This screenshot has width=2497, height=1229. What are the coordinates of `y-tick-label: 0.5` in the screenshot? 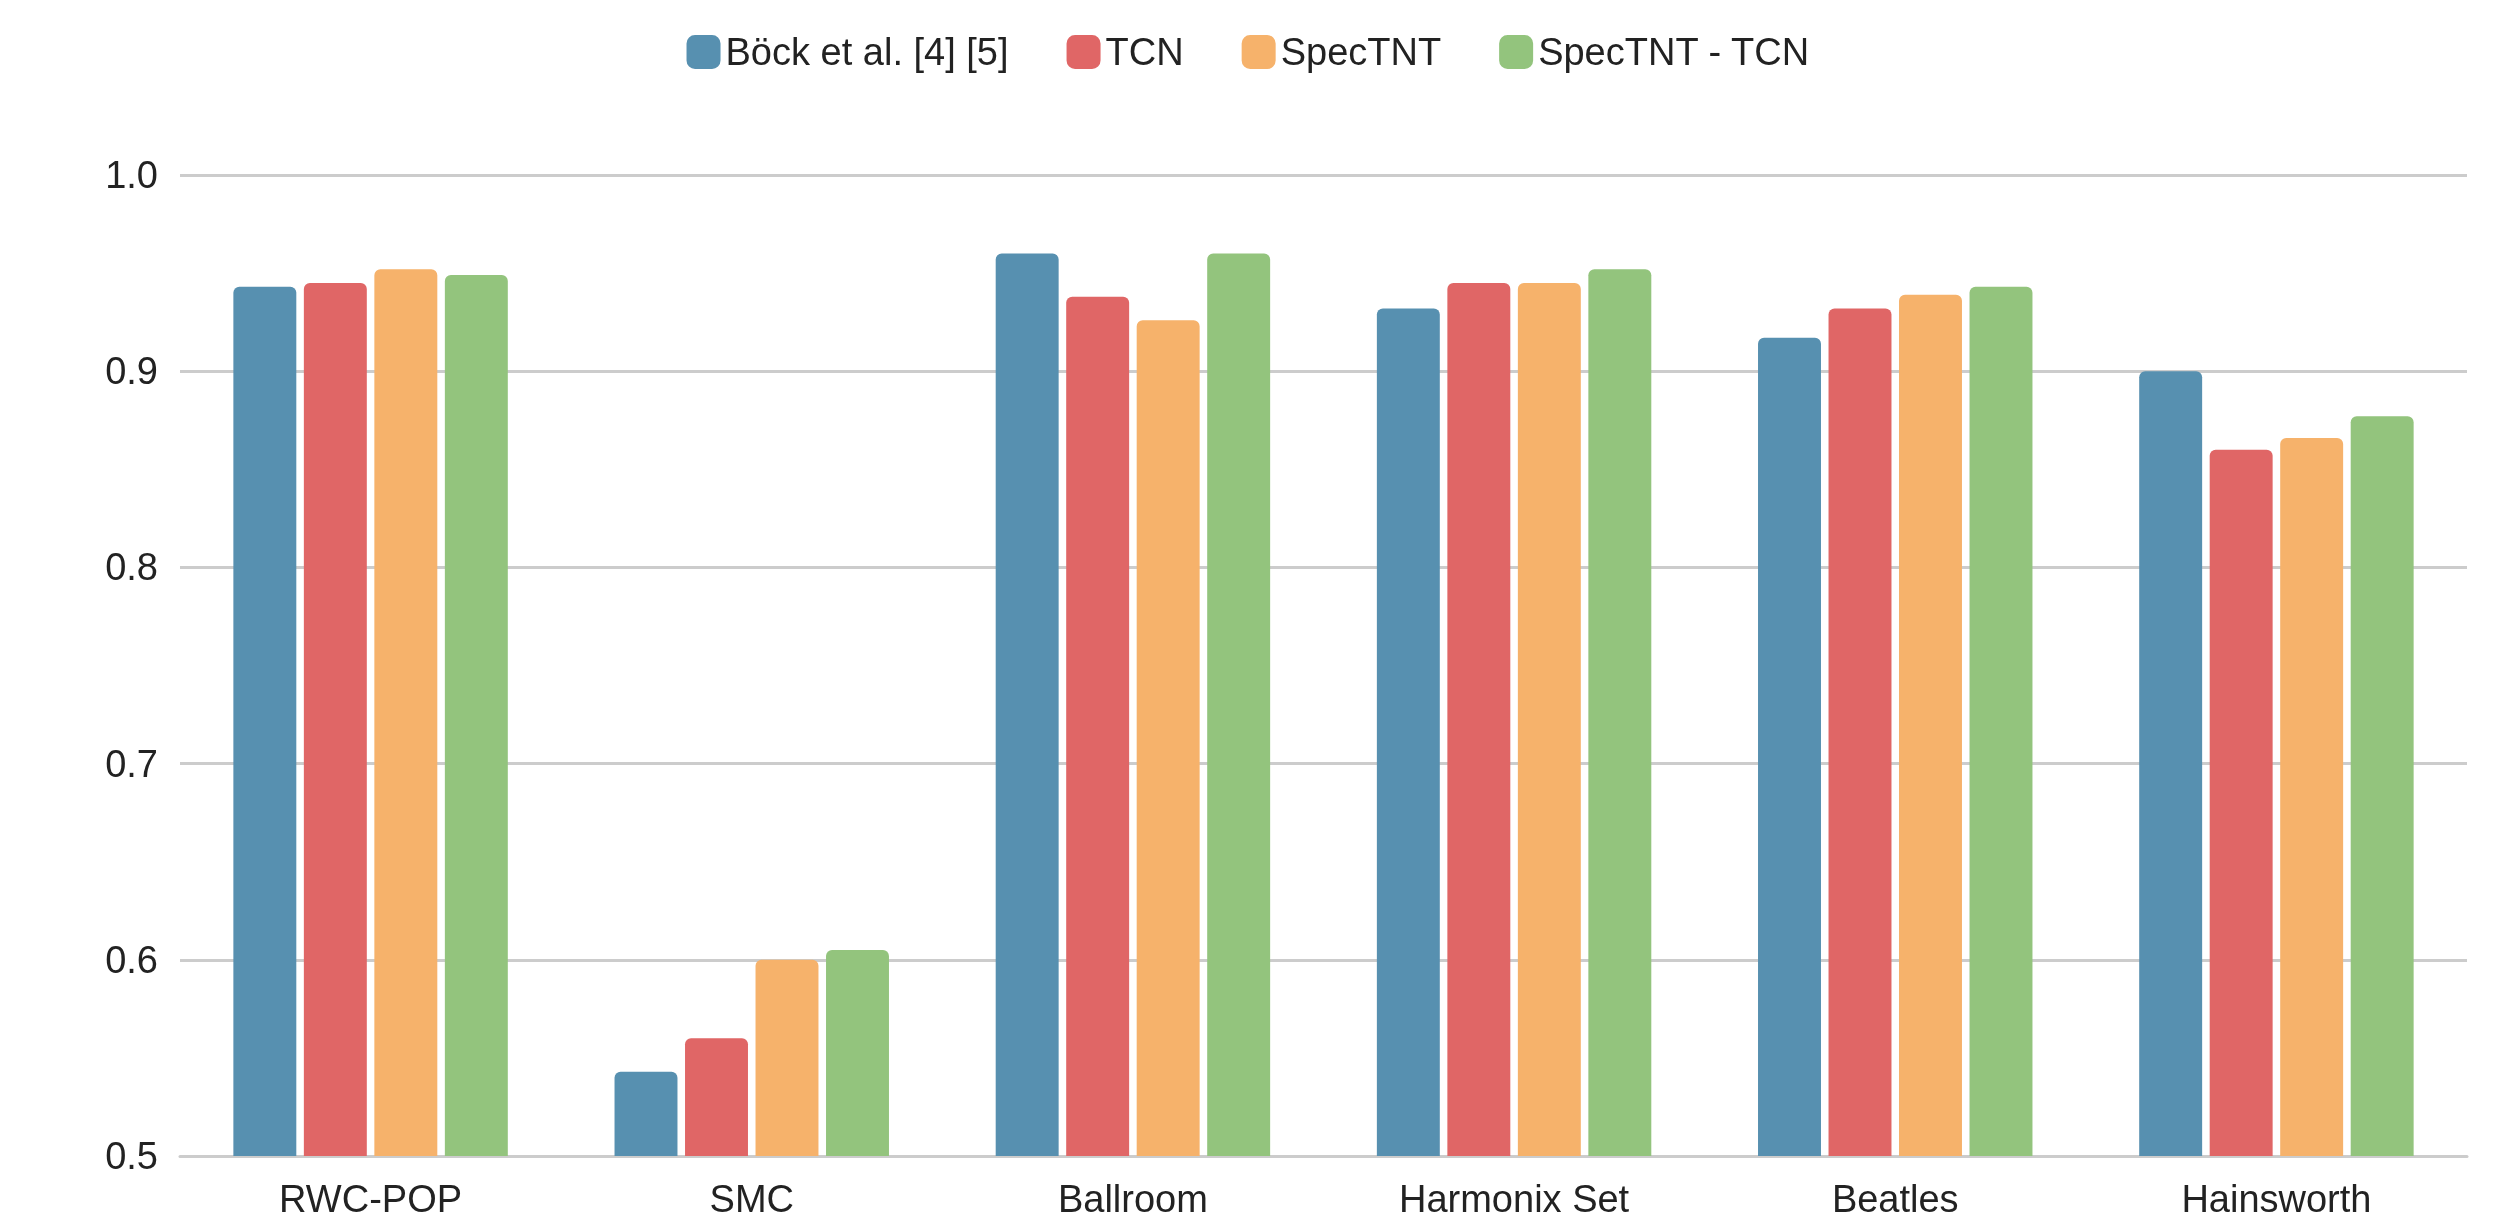 It's located at (131, 1156).